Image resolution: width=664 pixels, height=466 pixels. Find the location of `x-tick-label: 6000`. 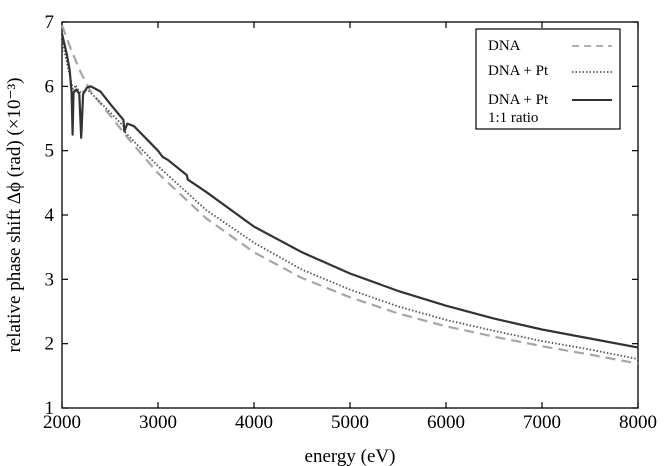

x-tick-label: 6000 is located at coordinates (446, 422).